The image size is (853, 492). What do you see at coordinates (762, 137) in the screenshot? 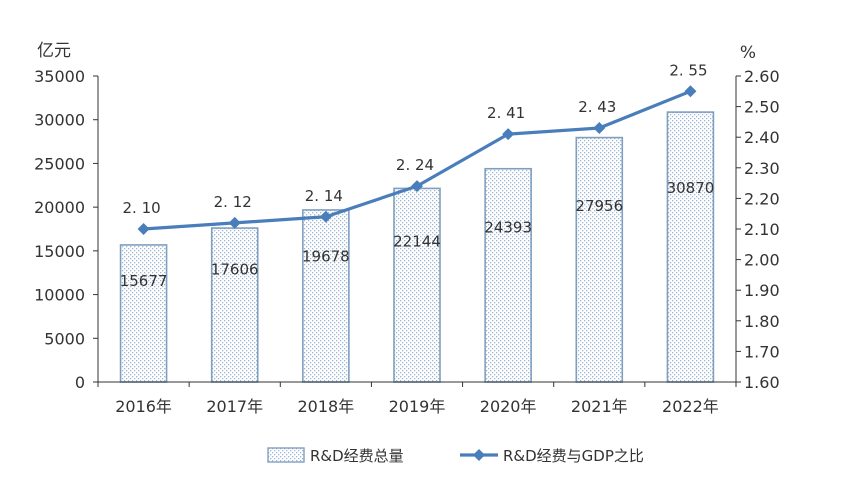
I see `y-right-tick-label: 2.40` at bounding box center [762, 137].